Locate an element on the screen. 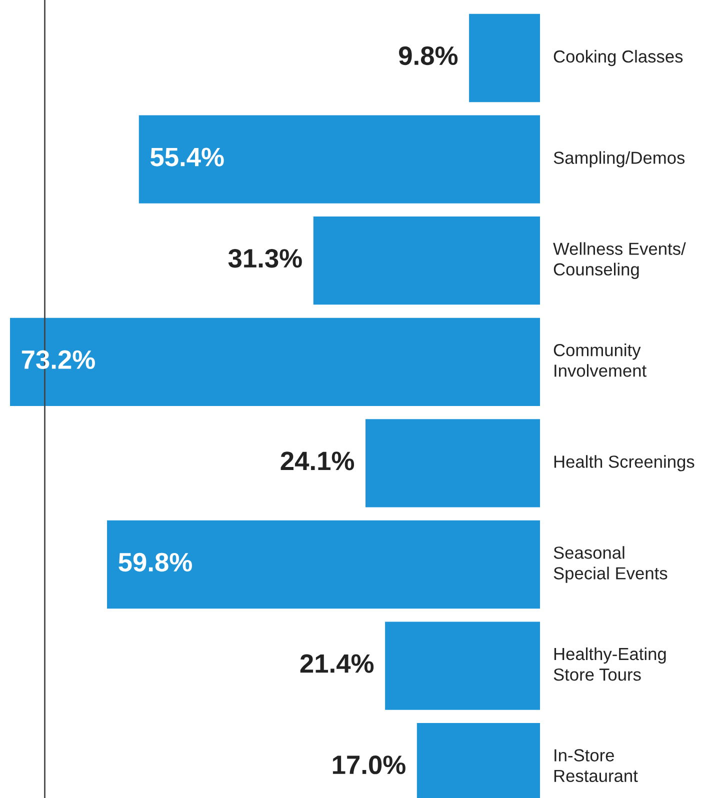 This screenshot has width=712, height=798. data-label: 17.0% is located at coordinates (369, 764).